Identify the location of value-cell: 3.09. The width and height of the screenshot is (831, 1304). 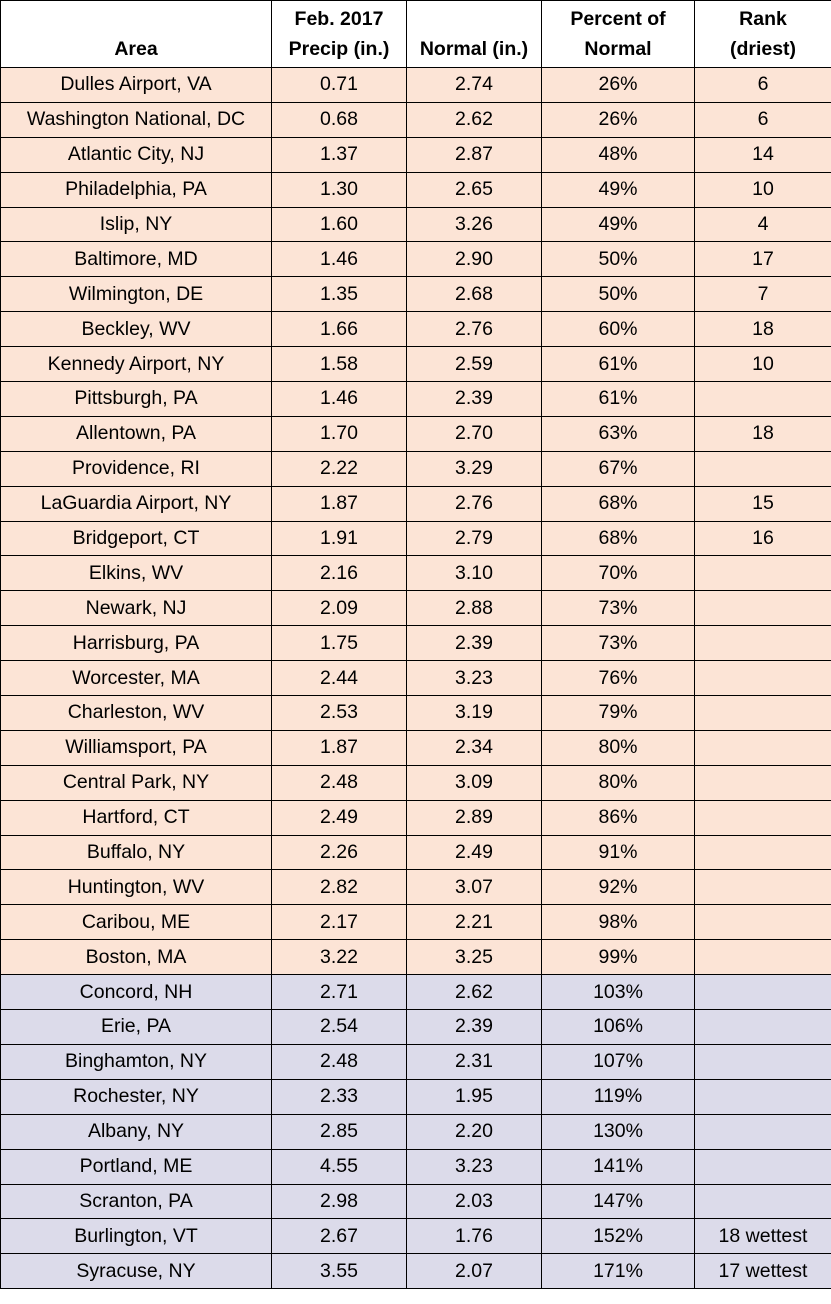
(474, 782).